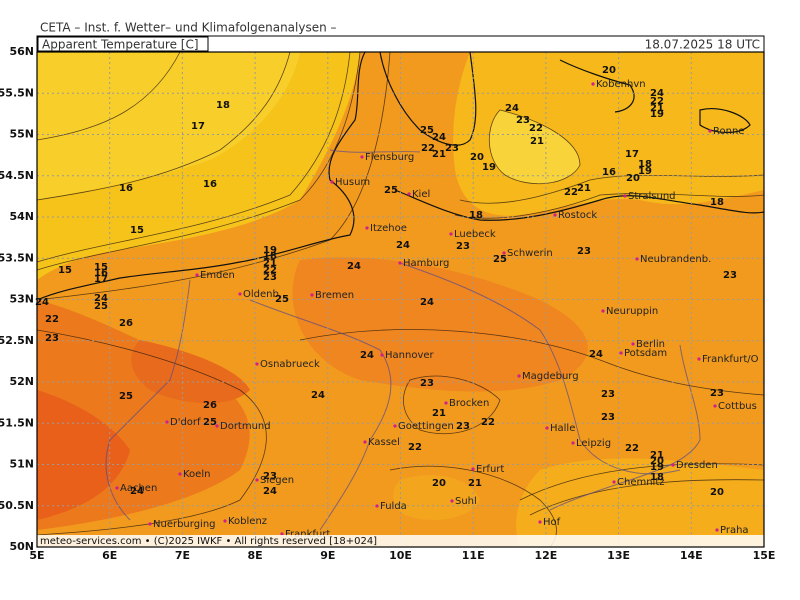  I want to click on lon-tick-label: 7E, so click(182, 555).